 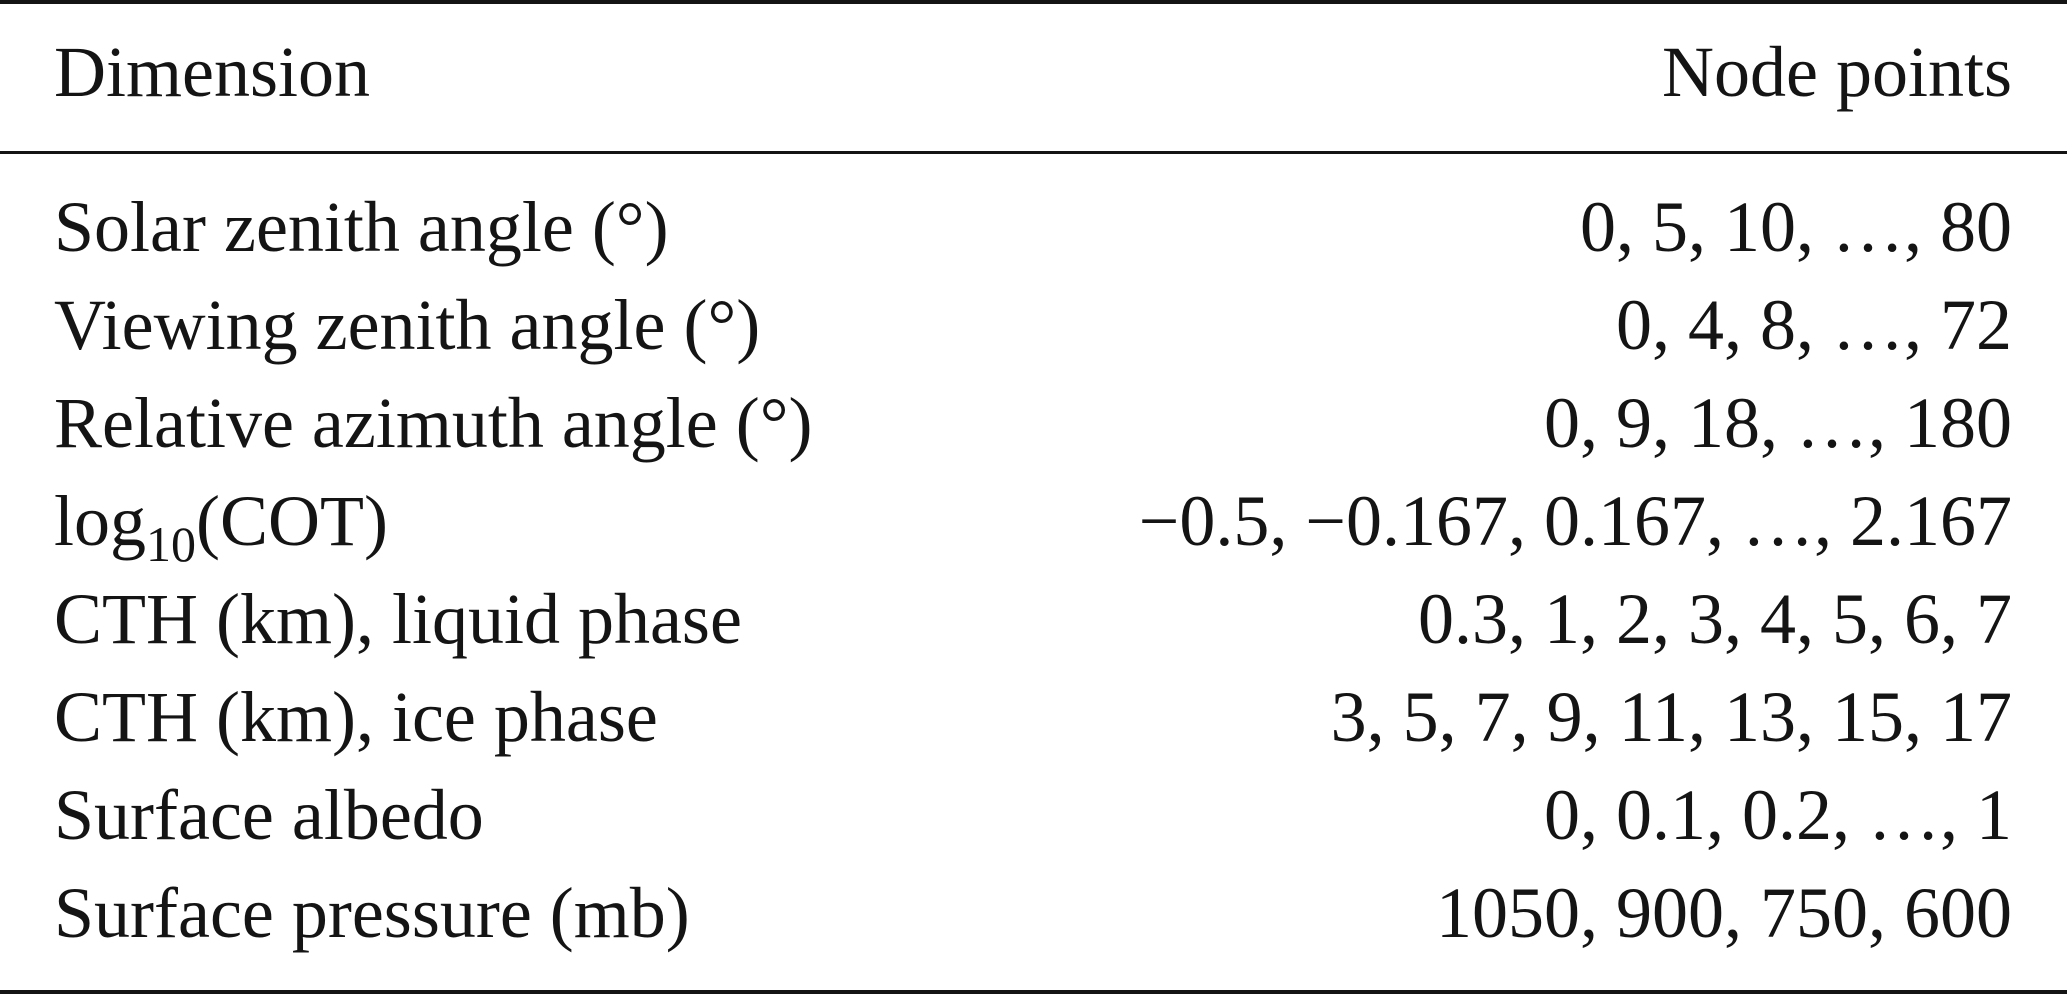 What do you see at coordinates (269, 815) in the screenshot?
I see `row-dimension: Surface albedo` at bounding box center [269, 815].